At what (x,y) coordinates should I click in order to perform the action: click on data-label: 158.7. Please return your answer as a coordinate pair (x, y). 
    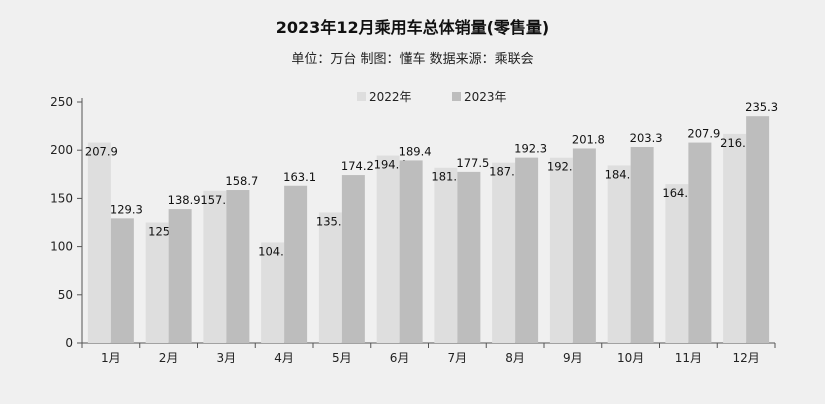
    Looking at the image, I should click on (241, 181).